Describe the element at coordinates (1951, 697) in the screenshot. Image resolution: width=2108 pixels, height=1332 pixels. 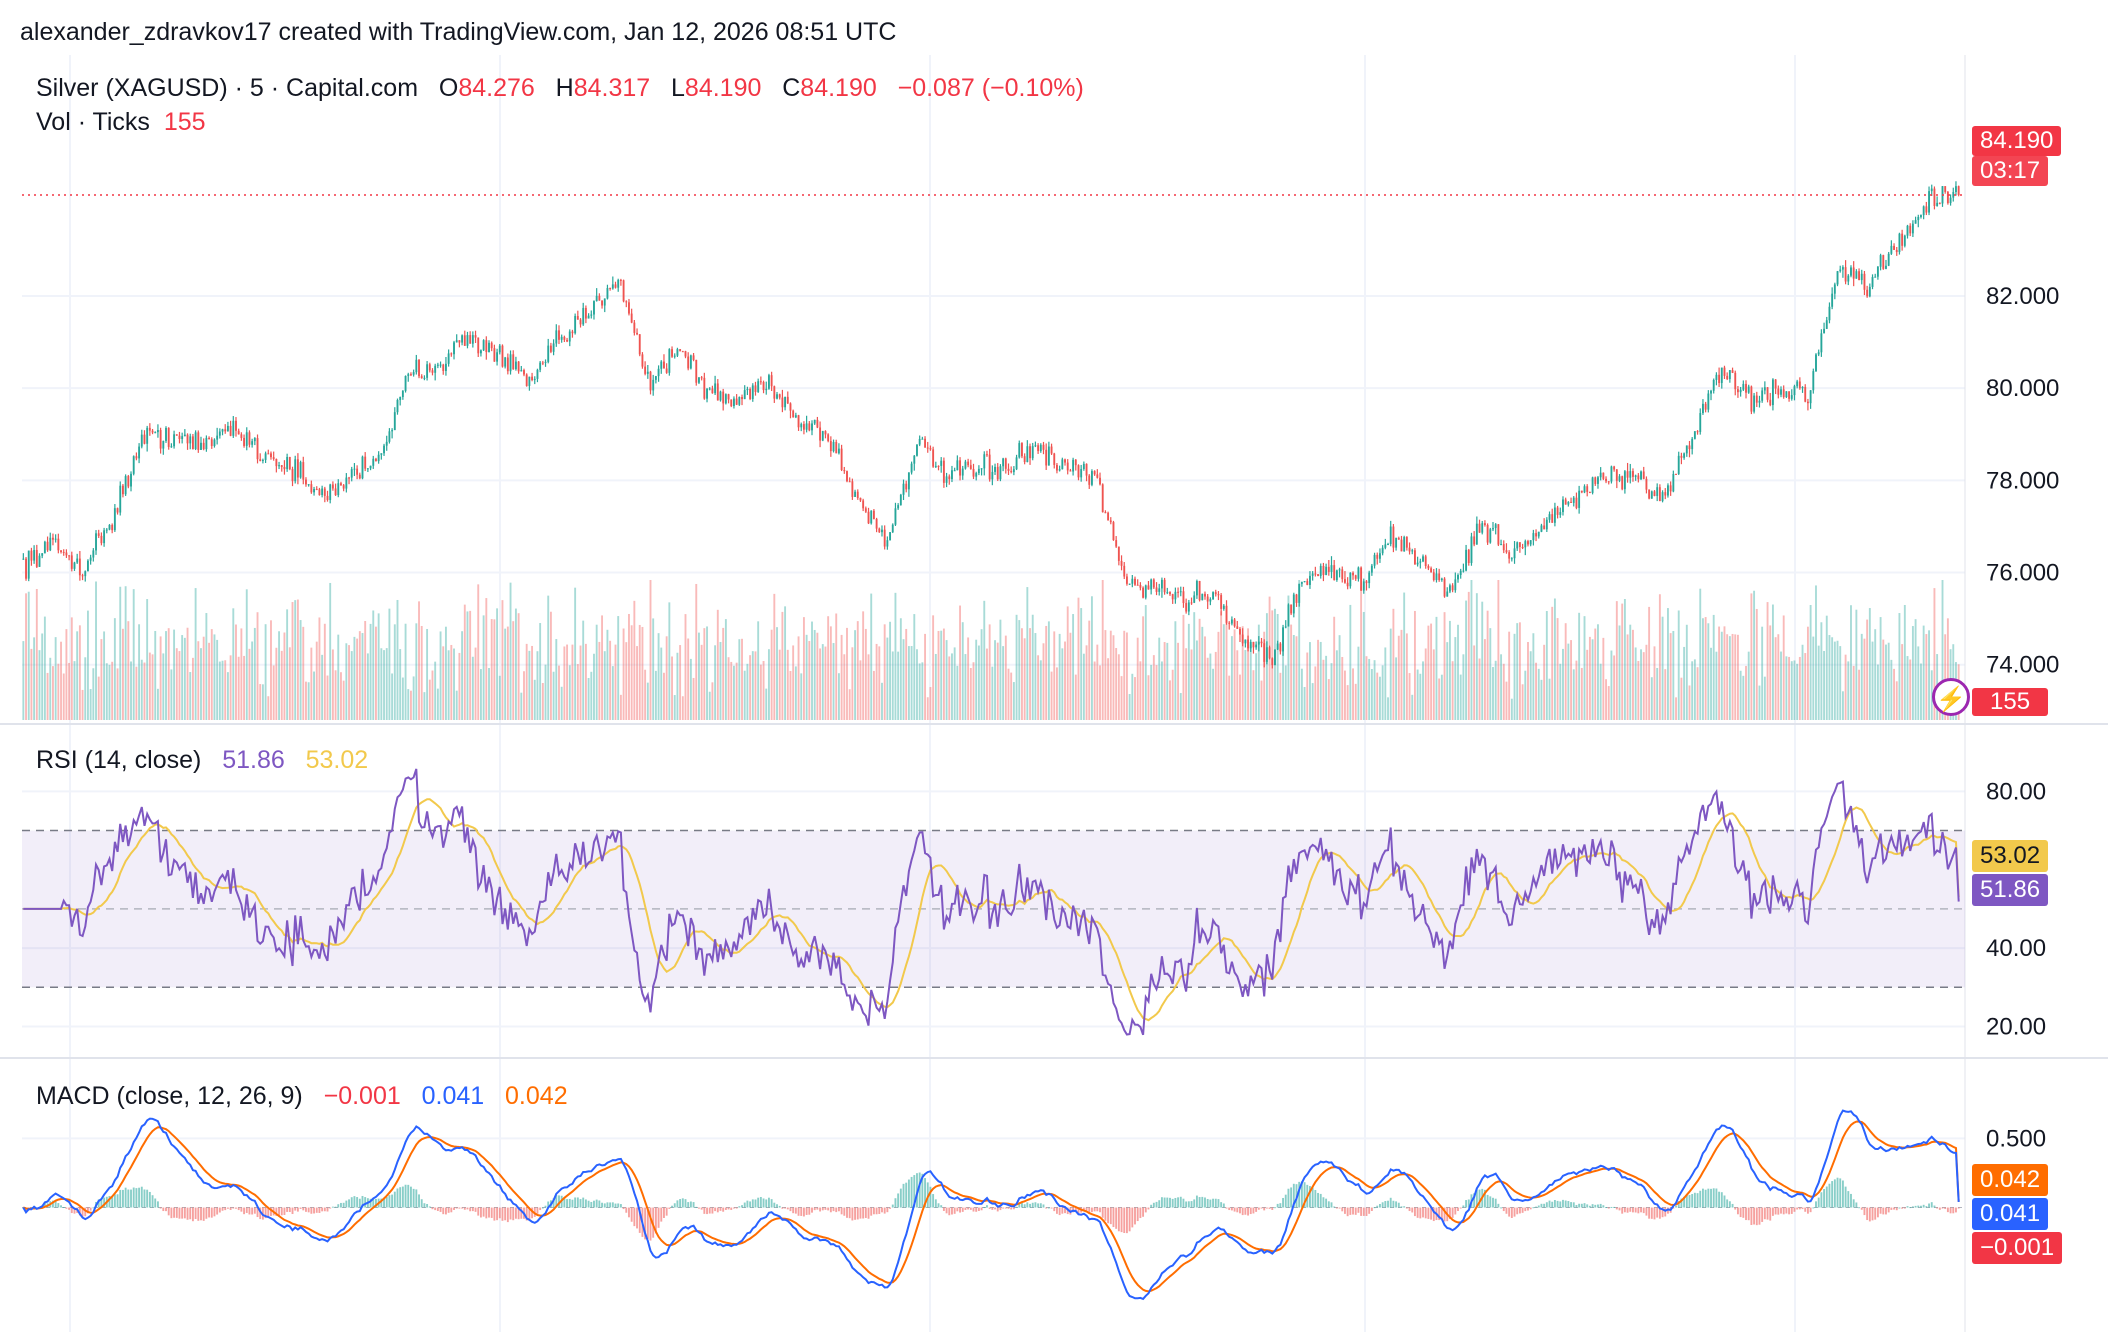
I see `lightning-icon: ⚡` at that location.